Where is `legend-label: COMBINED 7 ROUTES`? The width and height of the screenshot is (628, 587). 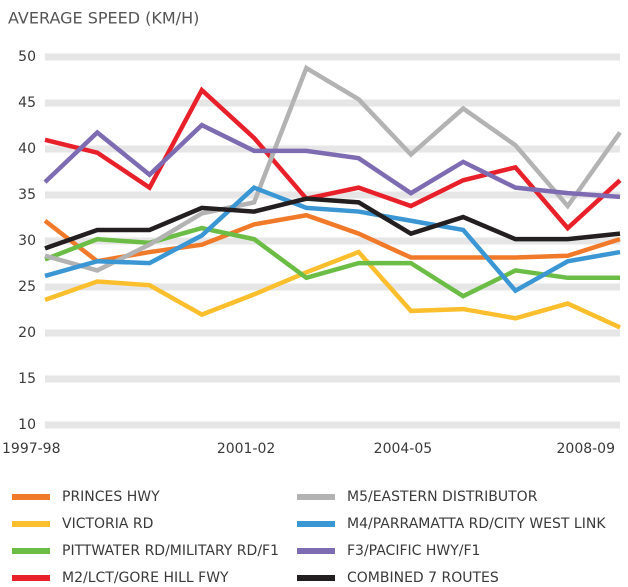 legend-label: COMBINED 7 ROUTES is located at coordinates (423, 578).